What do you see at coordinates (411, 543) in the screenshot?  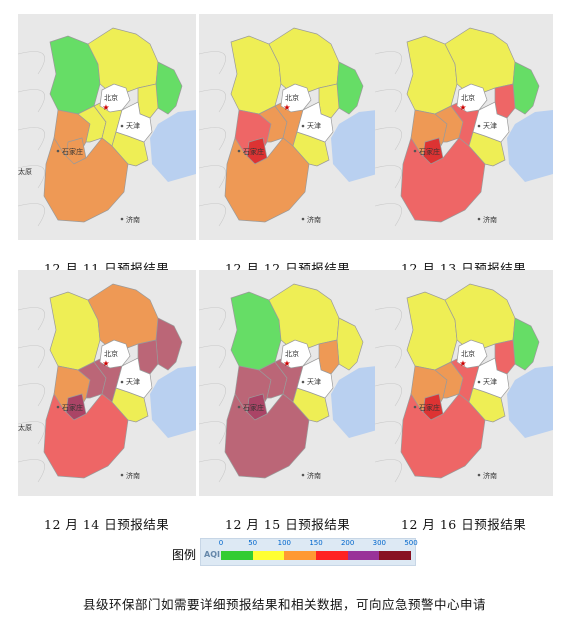 I see `legend-tick: 500` at bounding box center [411, 543].